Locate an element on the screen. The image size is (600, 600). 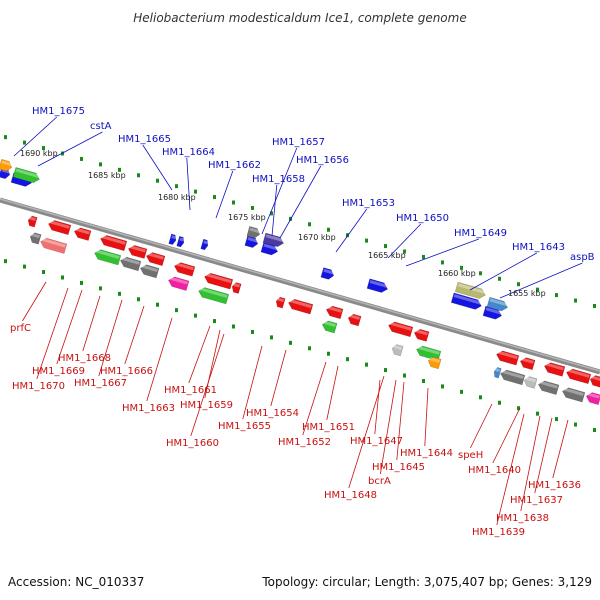
gene-label-forward: cstA is located at coordinates (101, 126).